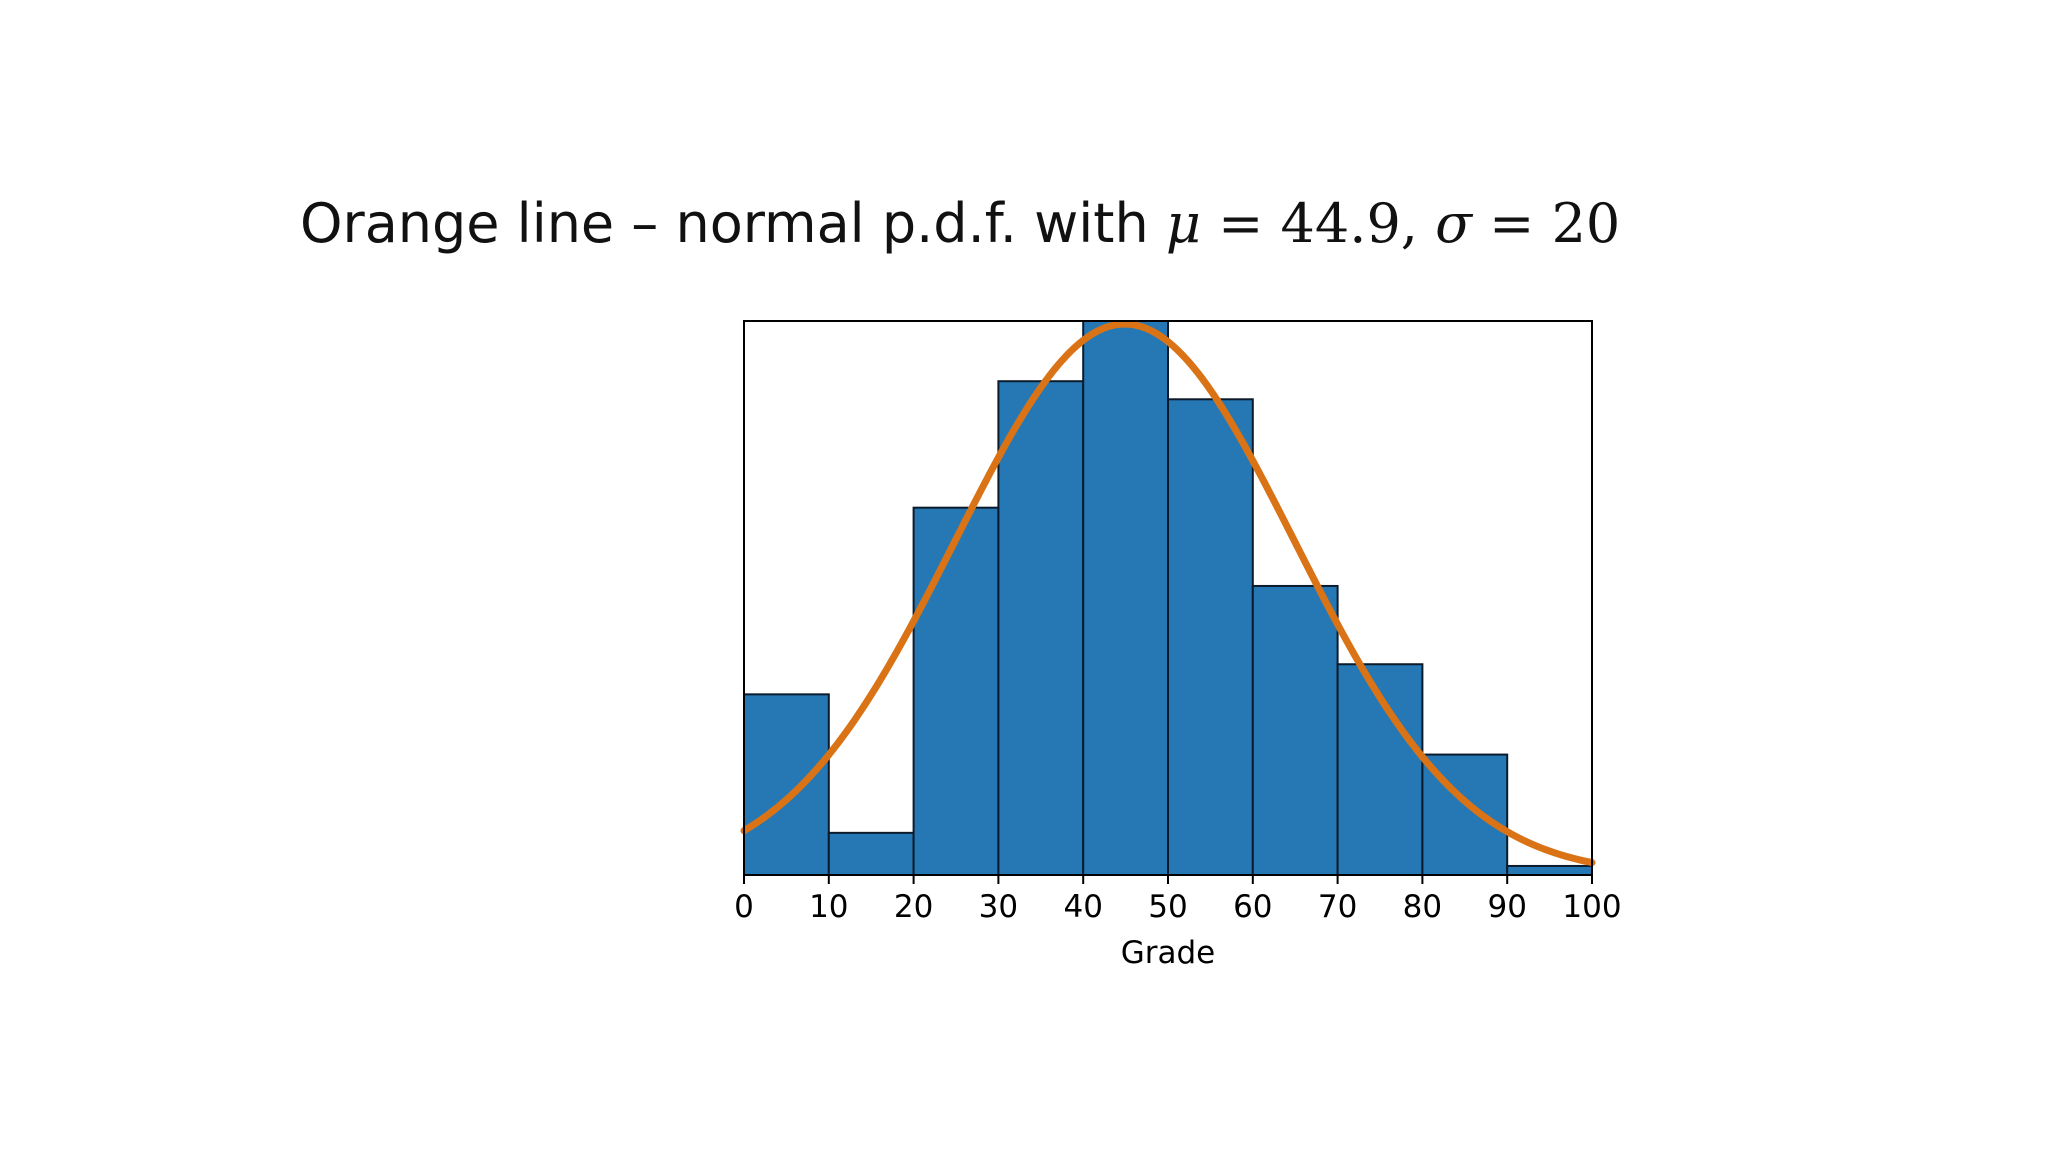 Image resolution: width=2048 pixels, height=1152 pixels. I want to click on x-axis-title: Grade, so click(1168, 953).